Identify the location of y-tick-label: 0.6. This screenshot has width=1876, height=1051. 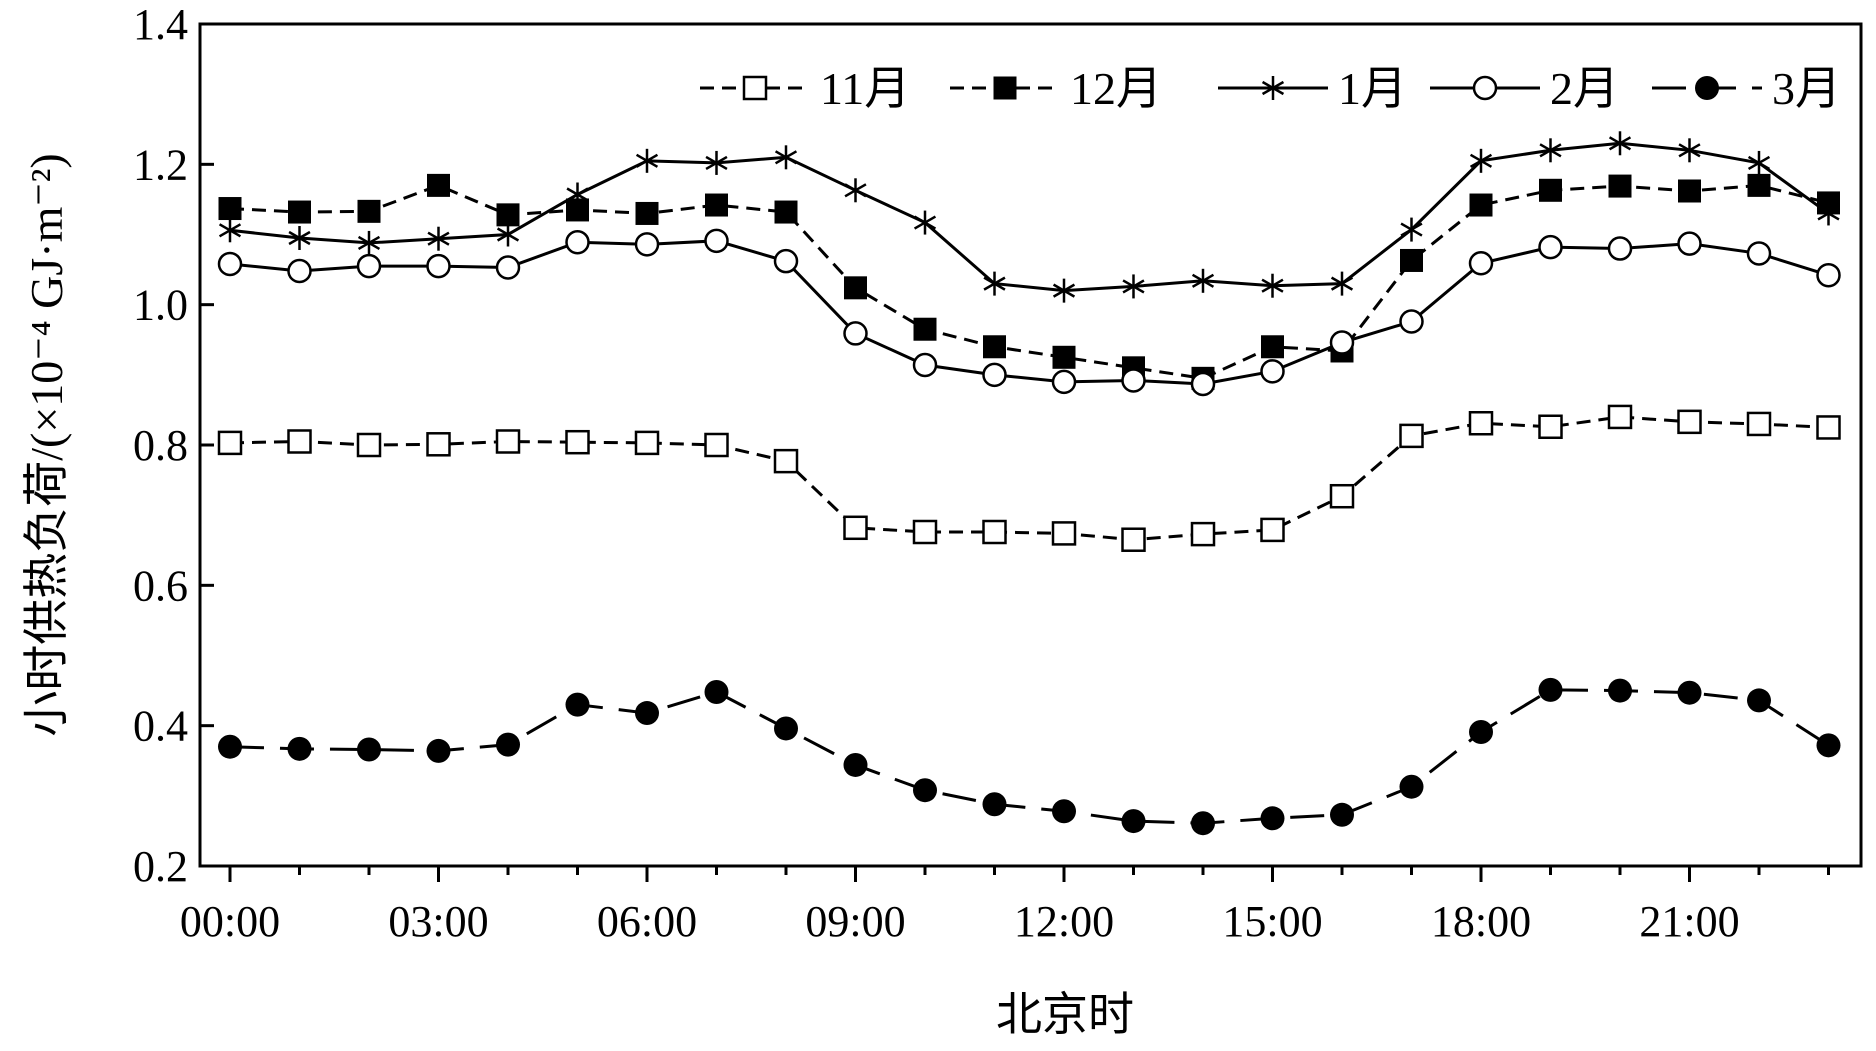
(160, 585).